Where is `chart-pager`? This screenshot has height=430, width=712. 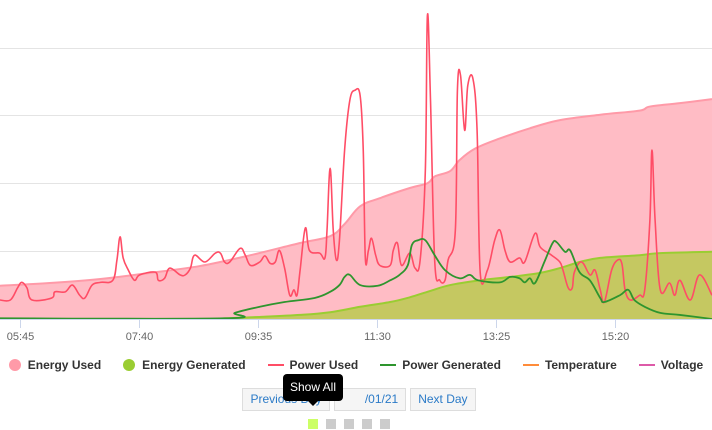
chart-pager is located at coordinates (349, 424).